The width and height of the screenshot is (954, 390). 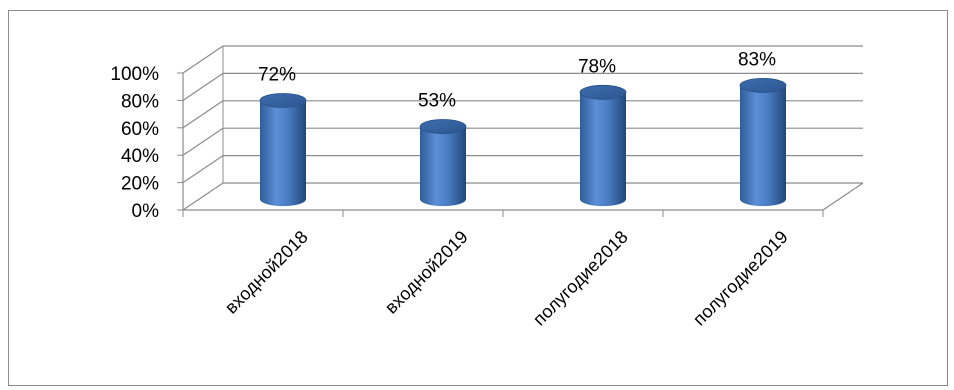 I want to click on y-tick-label: 40%, so click(x=140, y=156).